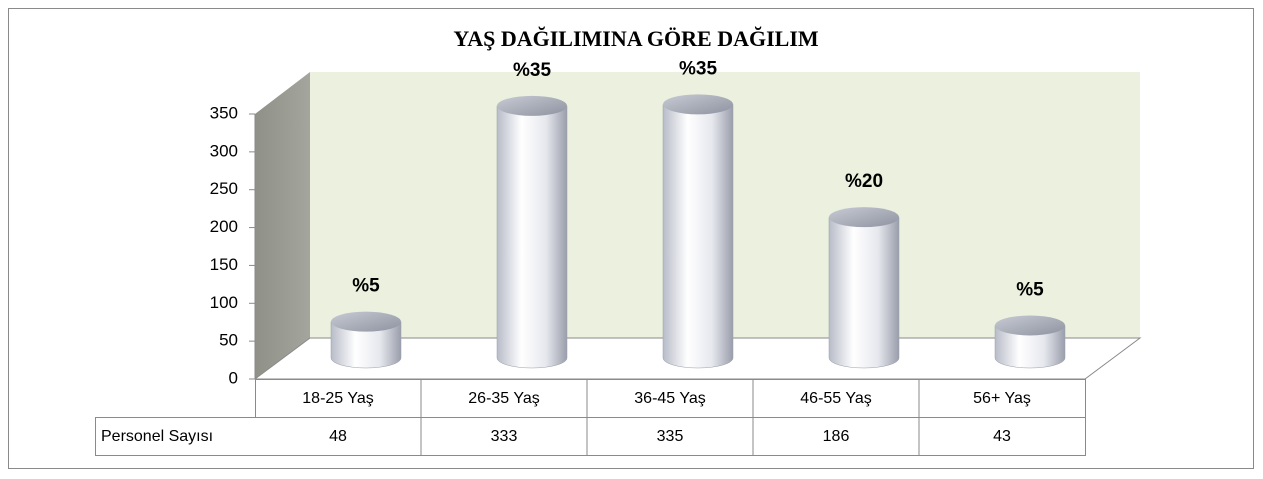  What do you see at coordinates (504, 436) in the screenshot?
I see `table-value: 333` at bounding box center [504, 436].